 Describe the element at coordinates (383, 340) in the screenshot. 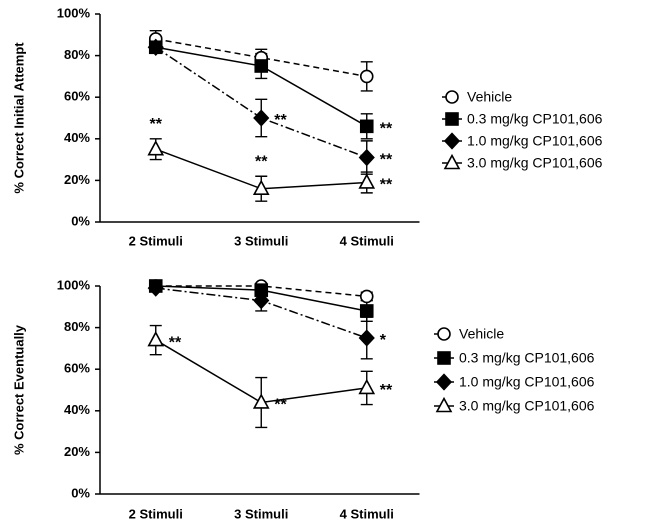

I see `significance-label: *` at that location.